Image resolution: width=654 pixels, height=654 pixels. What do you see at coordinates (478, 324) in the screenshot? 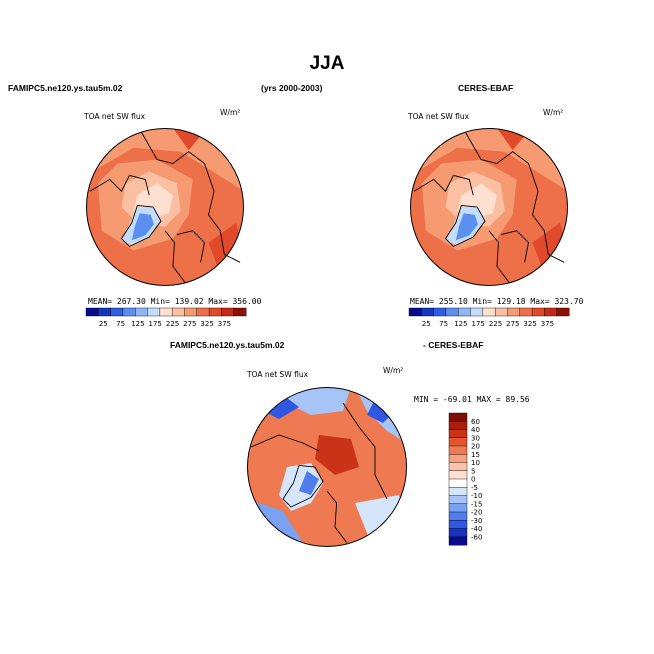
I see `panel2-colorbar-tick-3: 175` at bounding box center [478, 324].